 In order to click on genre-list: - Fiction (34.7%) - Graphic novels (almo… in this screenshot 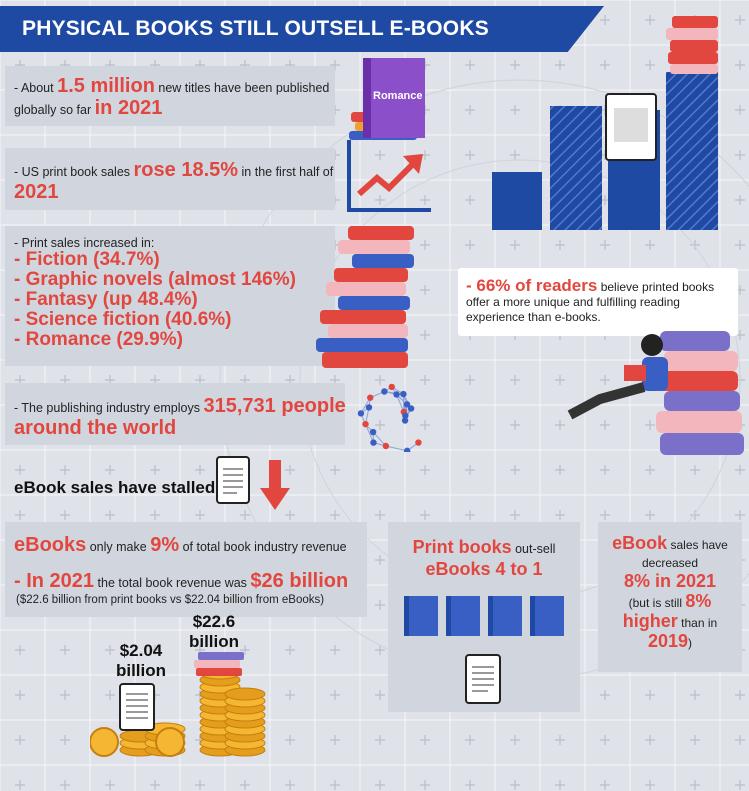, I will do `click(155, 300)`.